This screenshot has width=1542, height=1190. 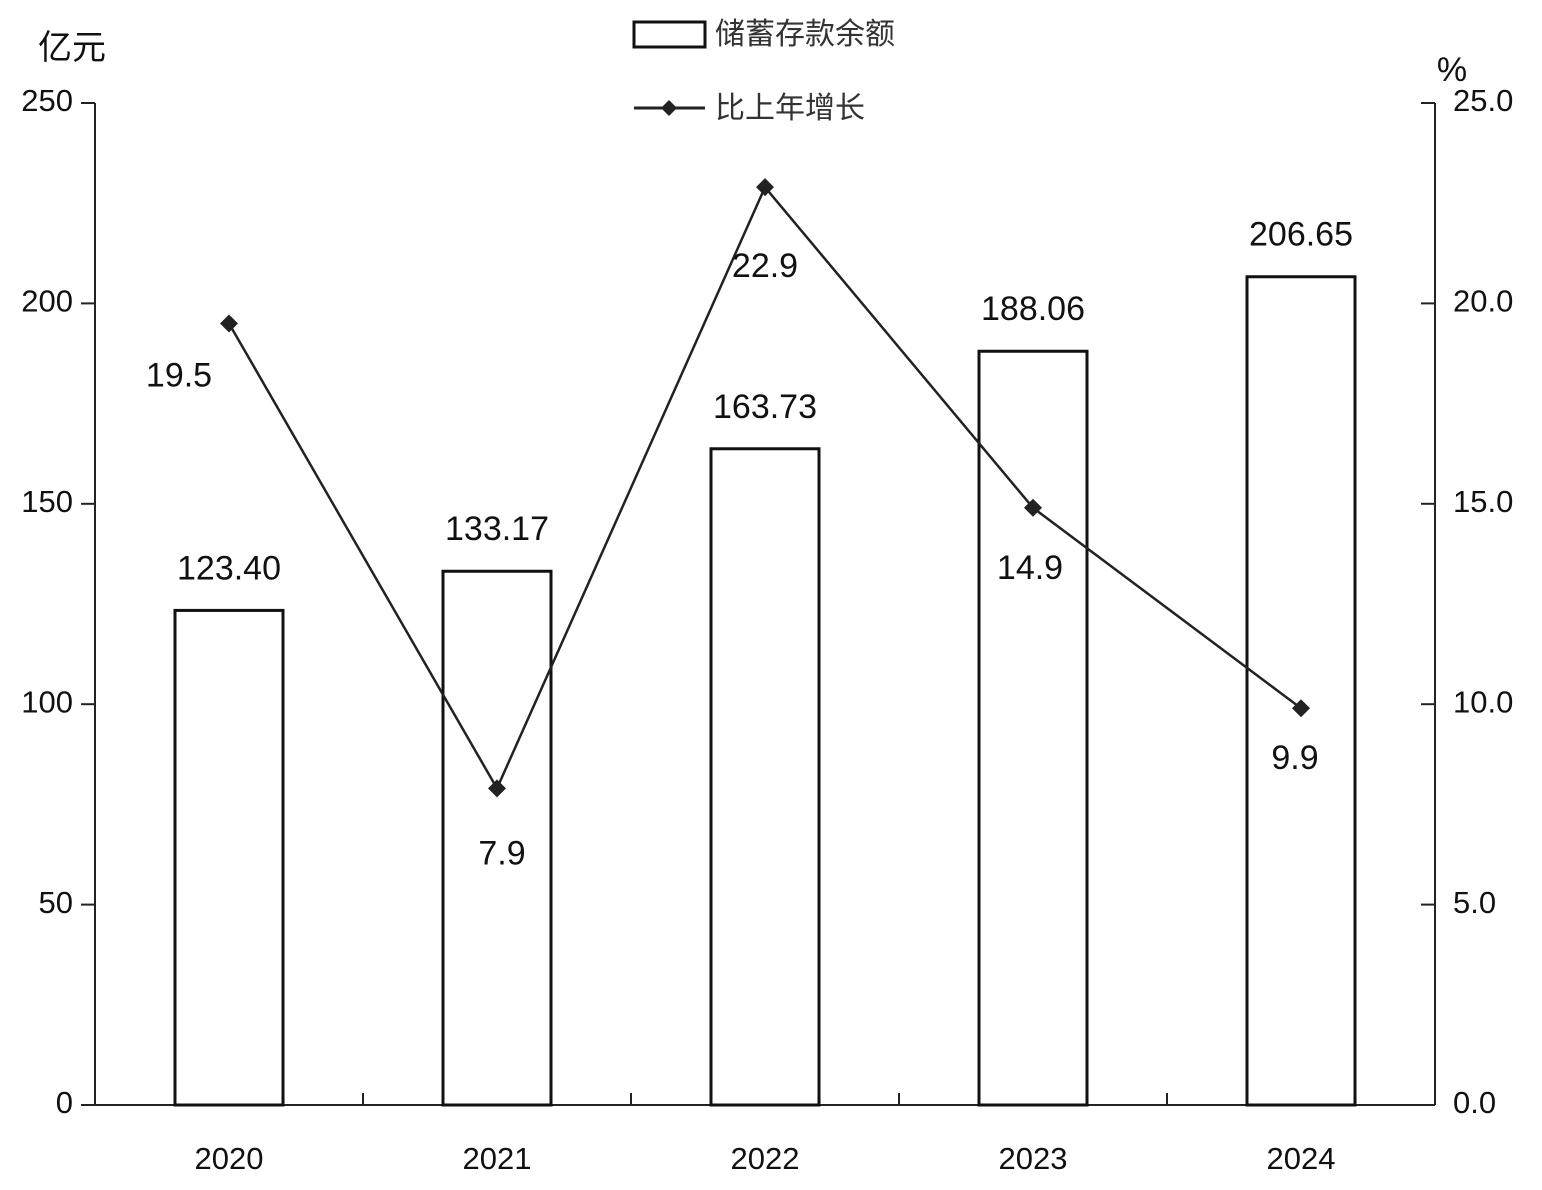 I want to click on bar-value-label: 188.06, so click(x=1033, y=309).